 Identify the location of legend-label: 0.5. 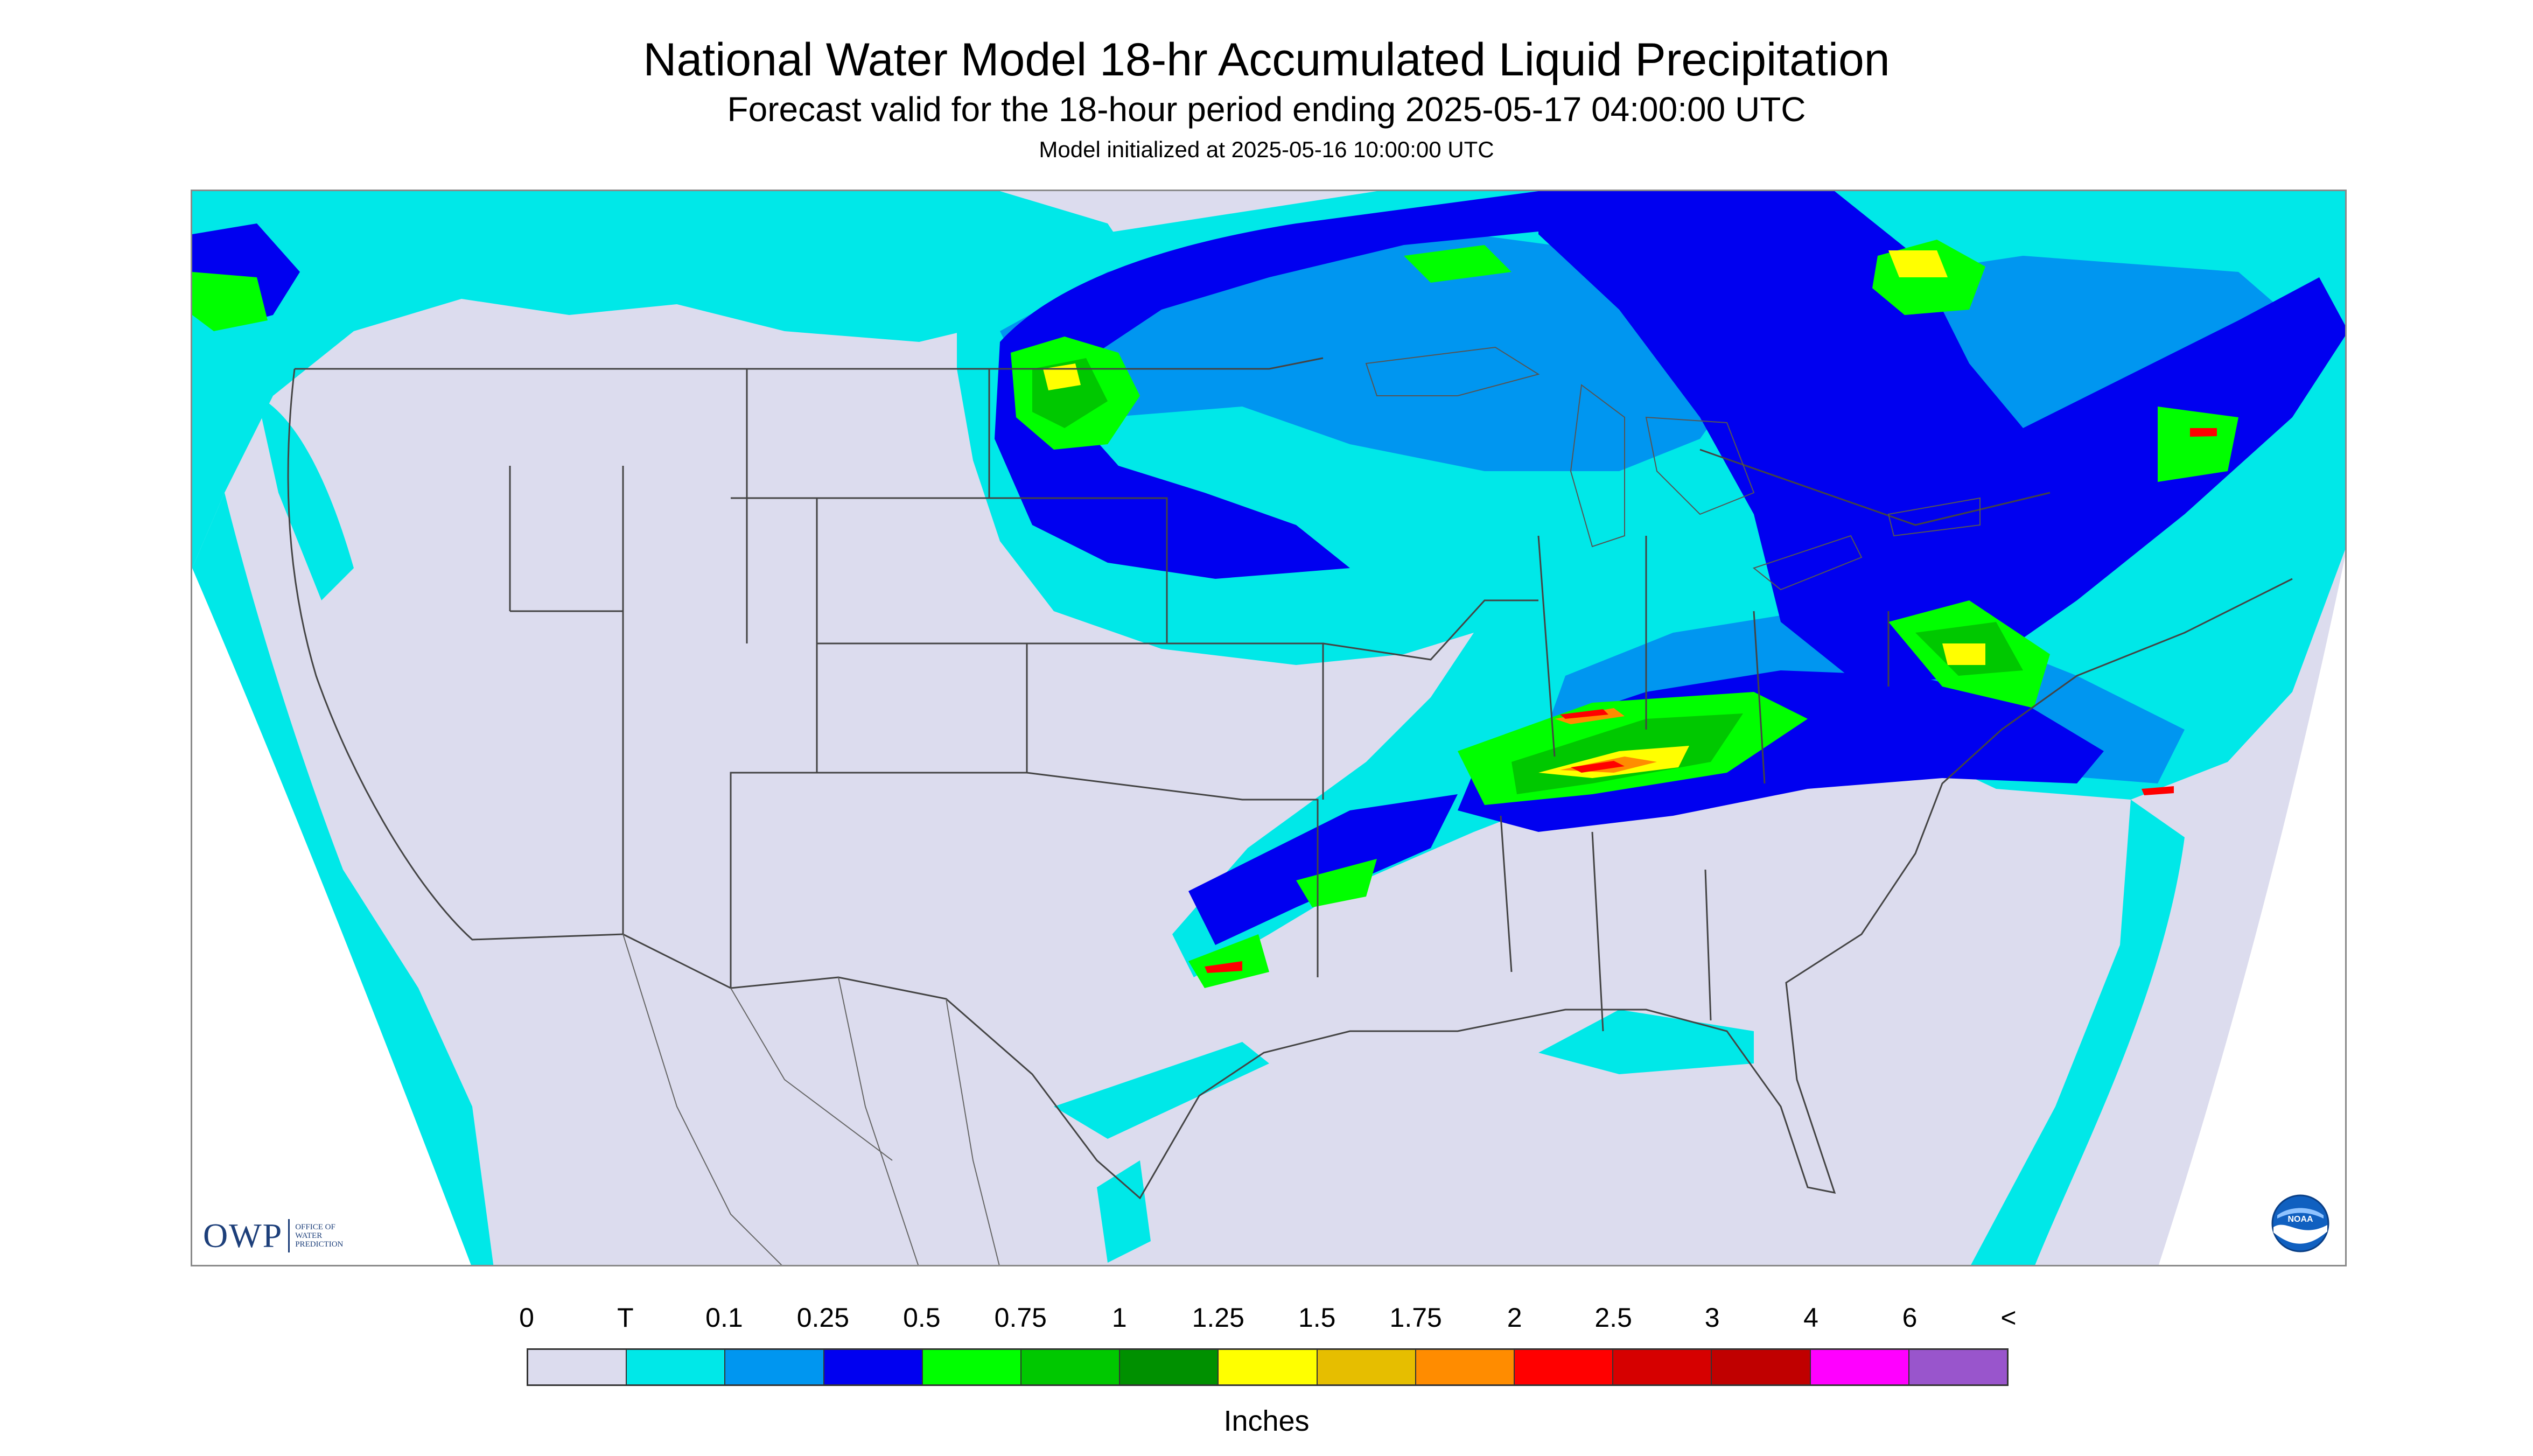
(922, 1318).